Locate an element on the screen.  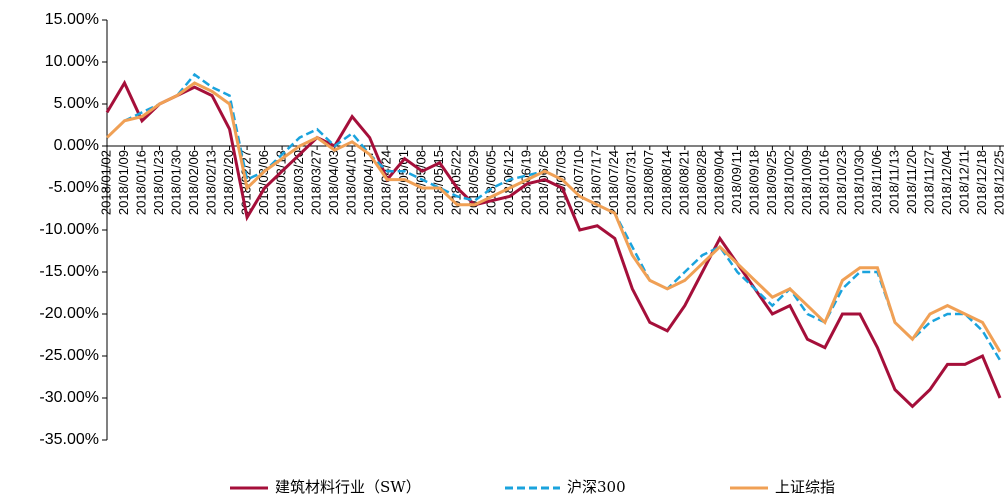
x-tick-label: 2018/01/30 is located at coordinates (175, 182).